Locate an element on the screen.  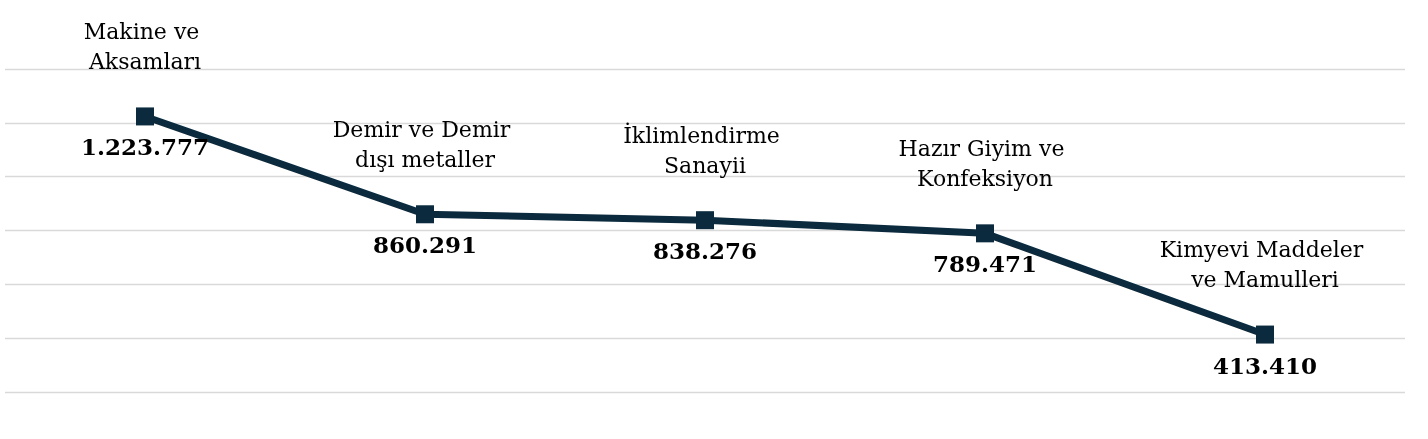
x-tick-label: Hazır Giyim ve Konfeksiyon is located at coordinates (985, 163).